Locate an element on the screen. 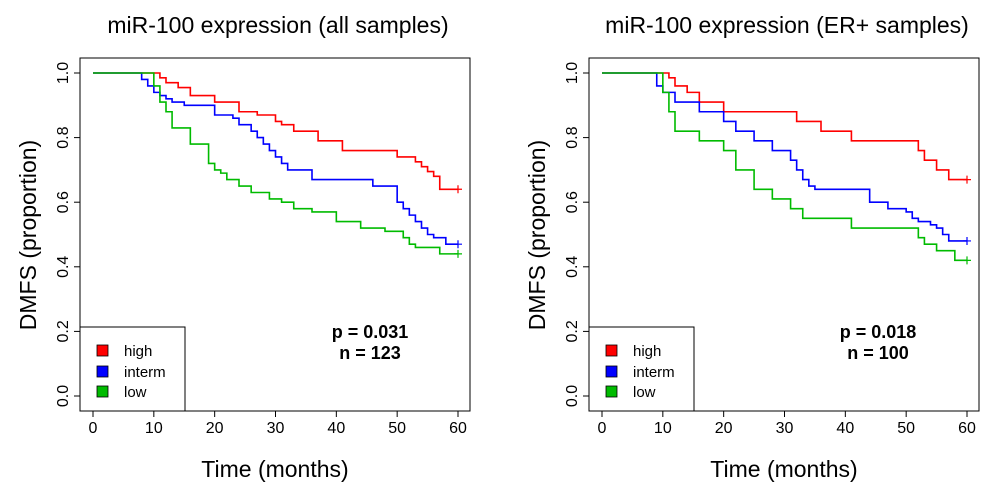 This screenshot has height=485, width=997. n-annotation: n = 123 is located at coordinates (370, 353).